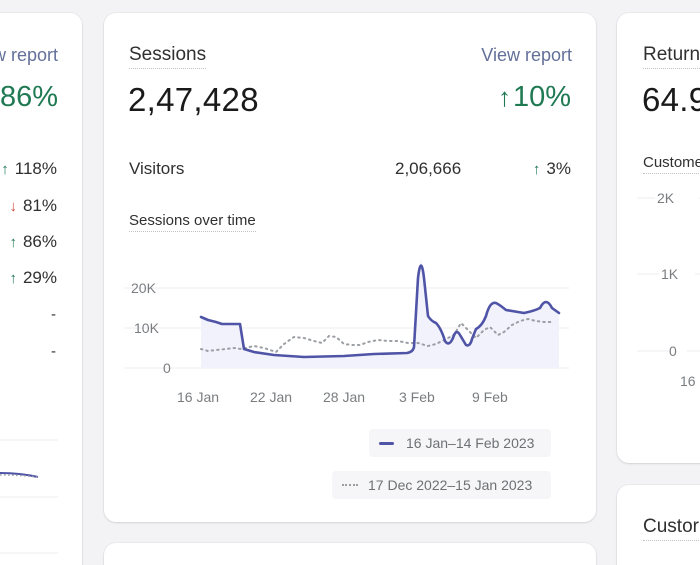  Describe the element at coordinates (350, 485) in the screenshot. I see `dotted-line-swatch-icon` at that location.